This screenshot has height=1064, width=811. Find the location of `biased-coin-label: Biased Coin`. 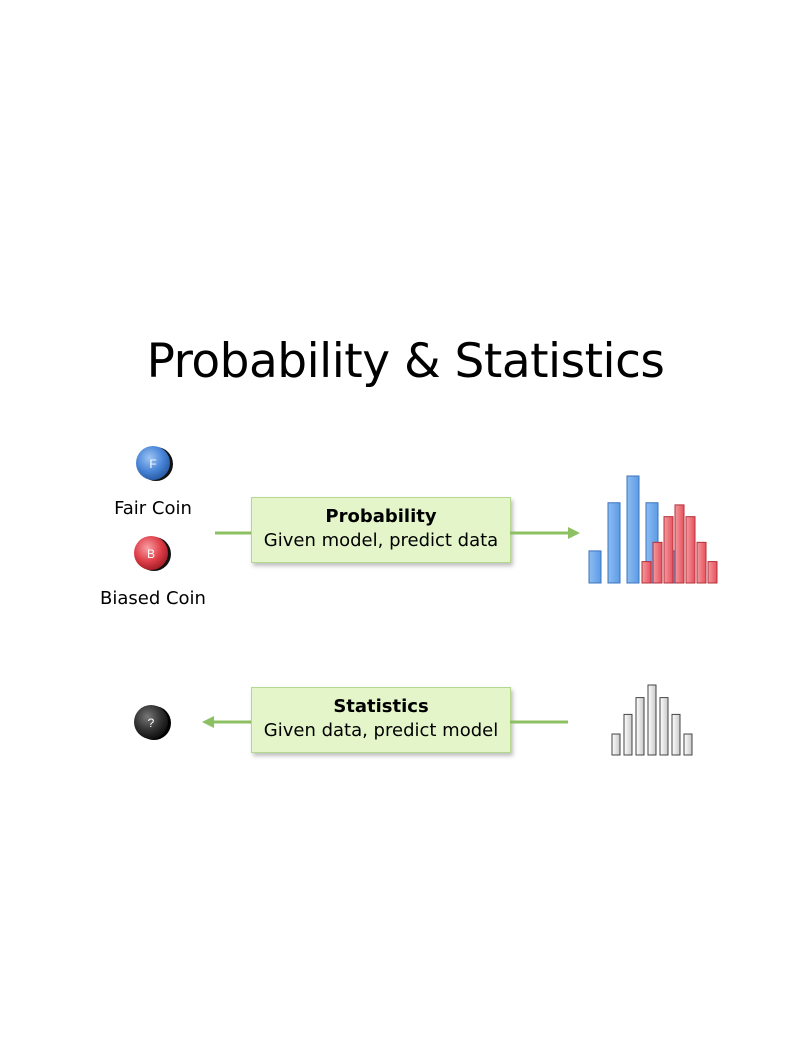

biased-coin-label: Biased Coin is located at coordinates (153, 598).